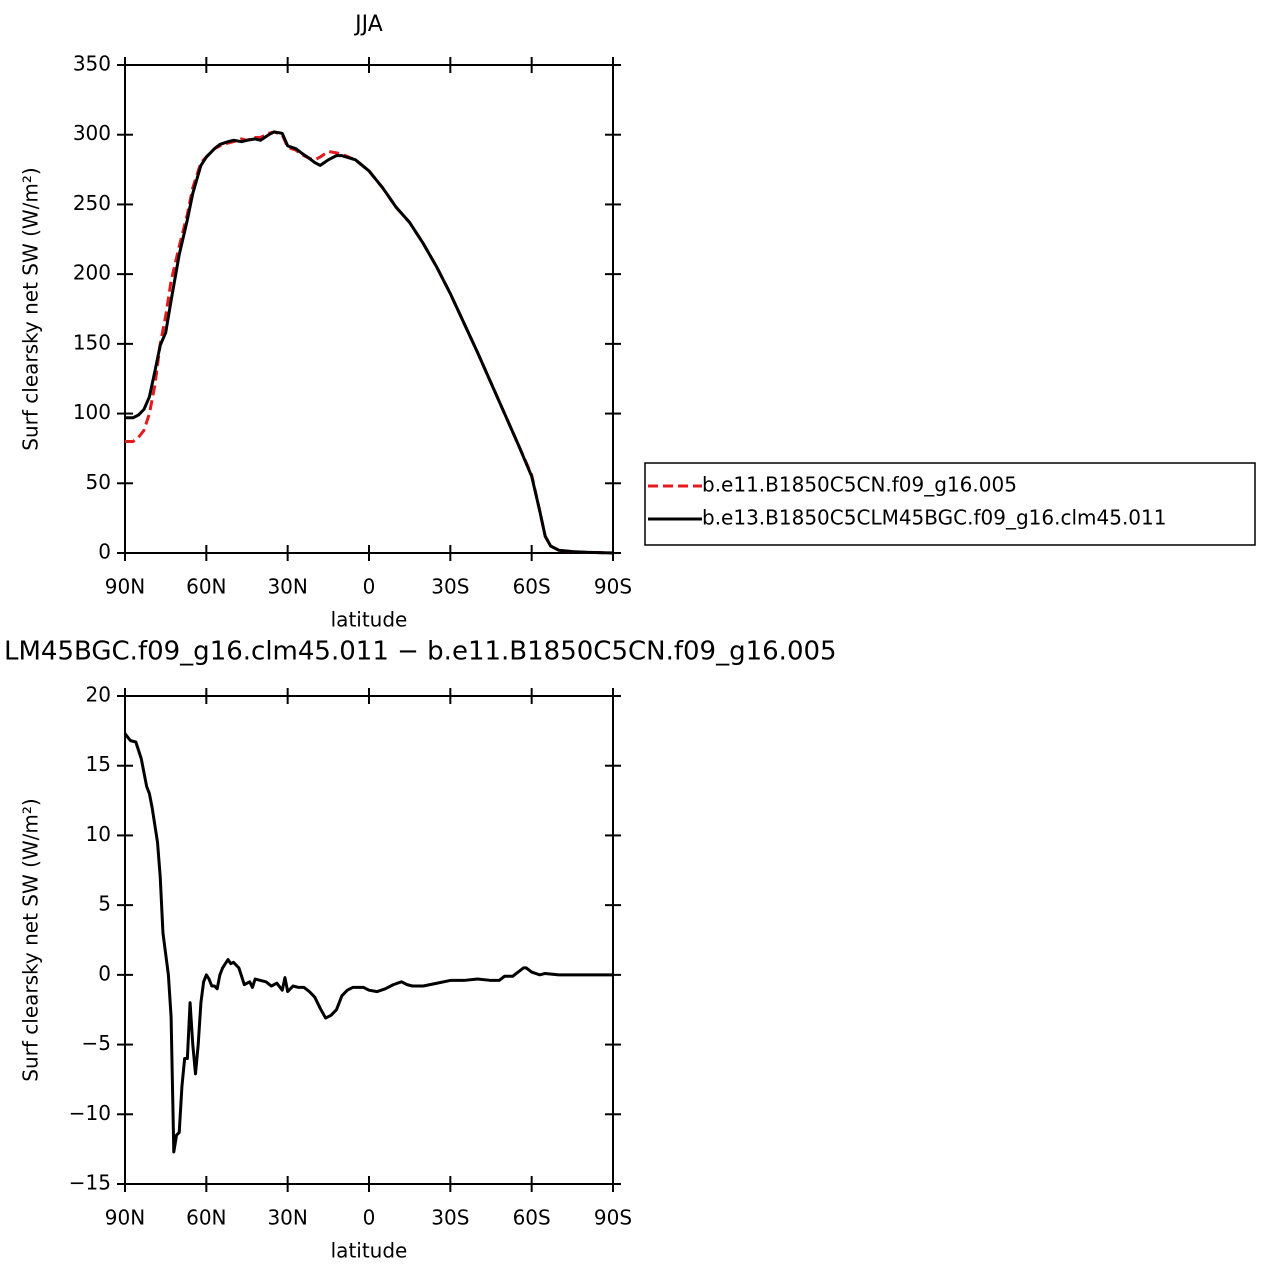 Image resolution: width=1274 pixels, height=1274 pixels. Describe the element at coordinates (934, 518) in the screenshot. I see `legend-label: b.e13.B1850C5CLM45BGC.f09_g16.clm45.011` at that location.